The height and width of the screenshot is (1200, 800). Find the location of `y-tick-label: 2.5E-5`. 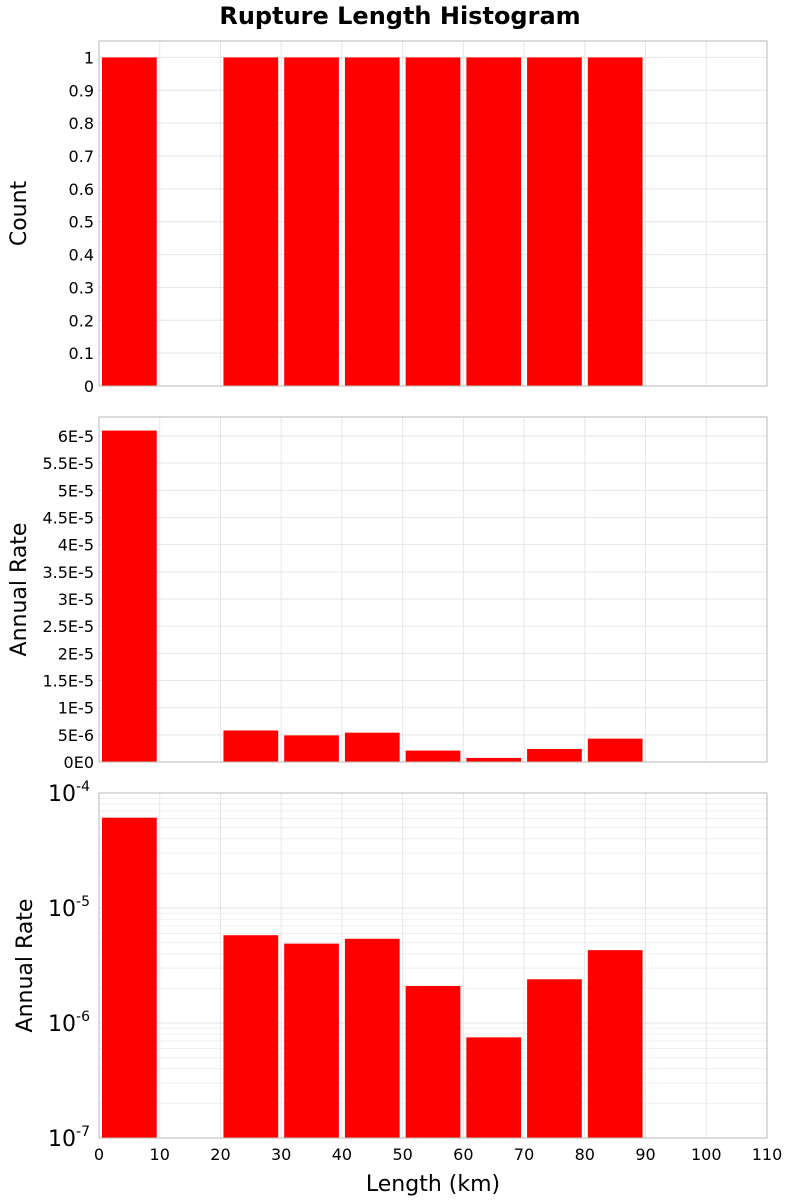

y-tick-label: 2.5E-5 is located at coordinates (68, 626).